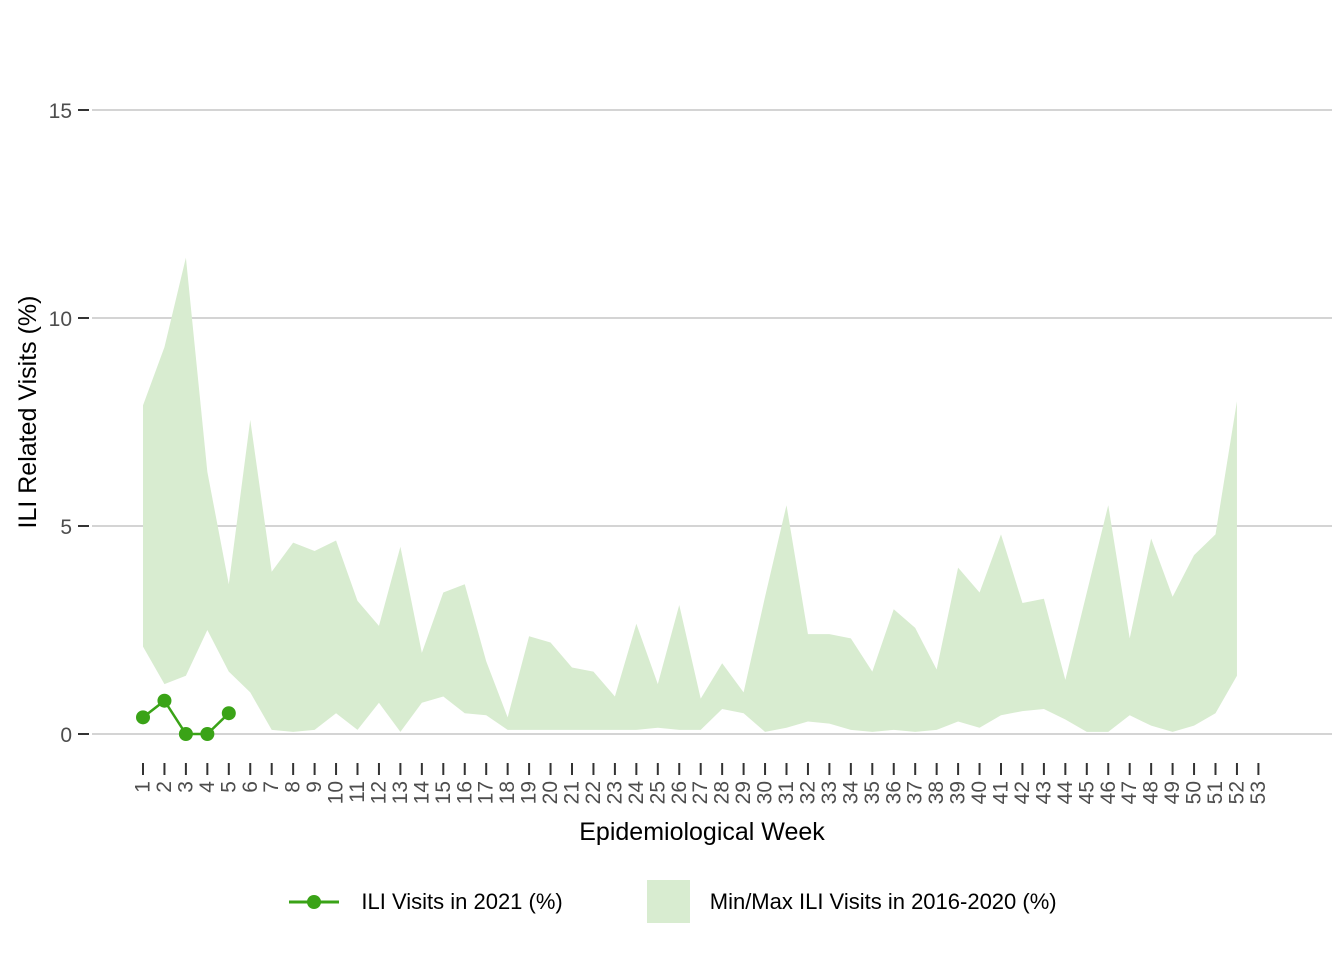 The image size is (1344, 960). I want to click on x-tick-label: 45, so click(1086, 792).